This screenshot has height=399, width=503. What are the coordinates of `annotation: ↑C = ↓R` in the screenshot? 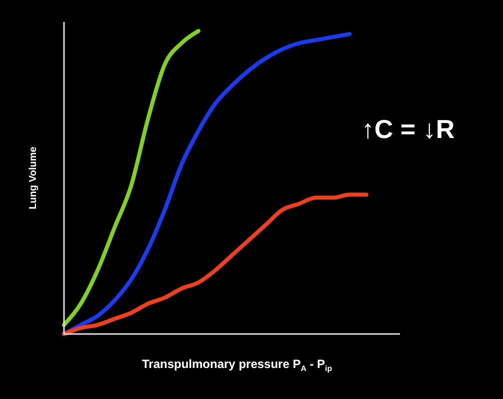 It's located at (408, 129).